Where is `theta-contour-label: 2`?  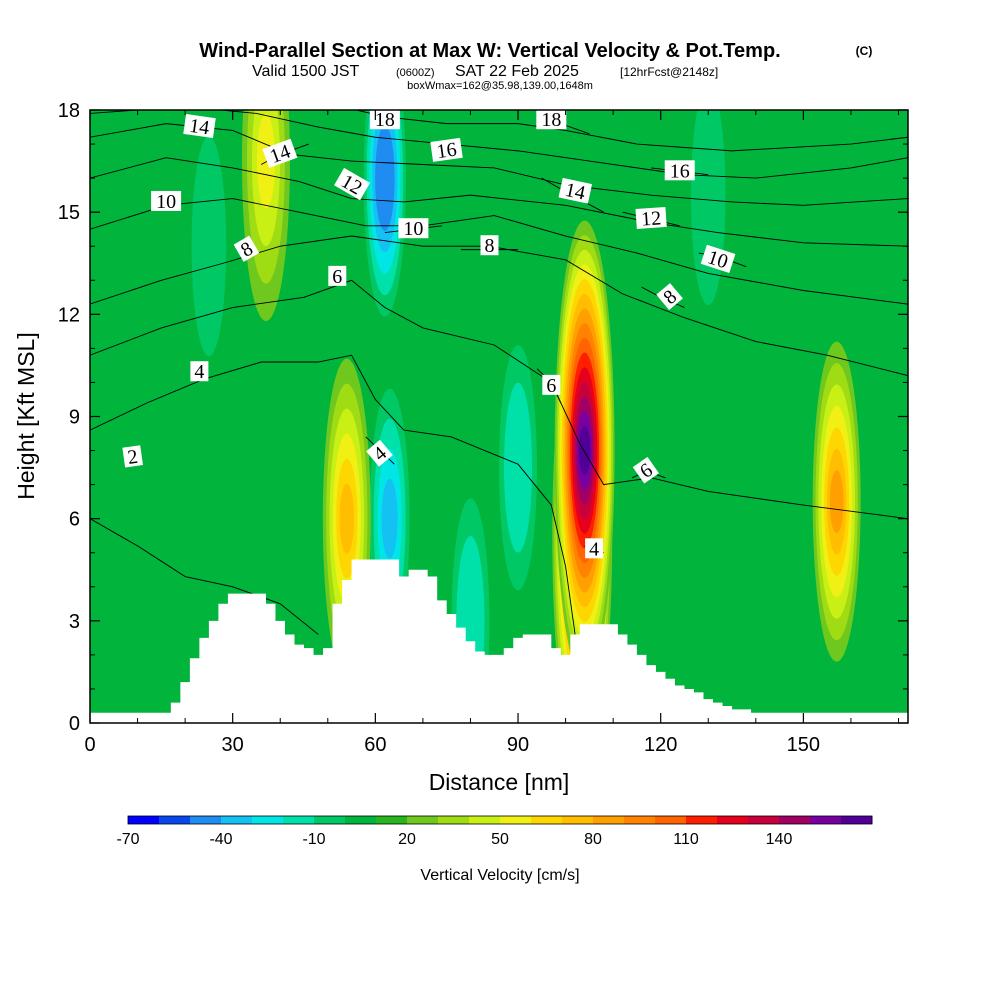 theta-contour-label: 2 is located at coordinates (132, 457).